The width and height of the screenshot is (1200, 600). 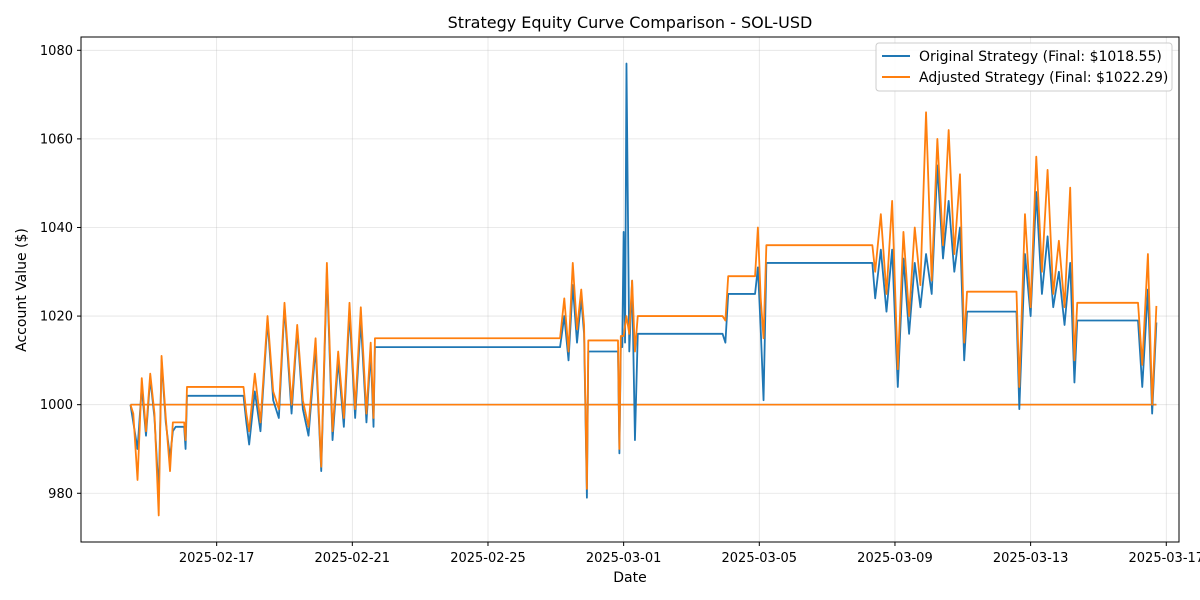 I want to click on y-tick-label: 1060, so click(x=56, y=139).